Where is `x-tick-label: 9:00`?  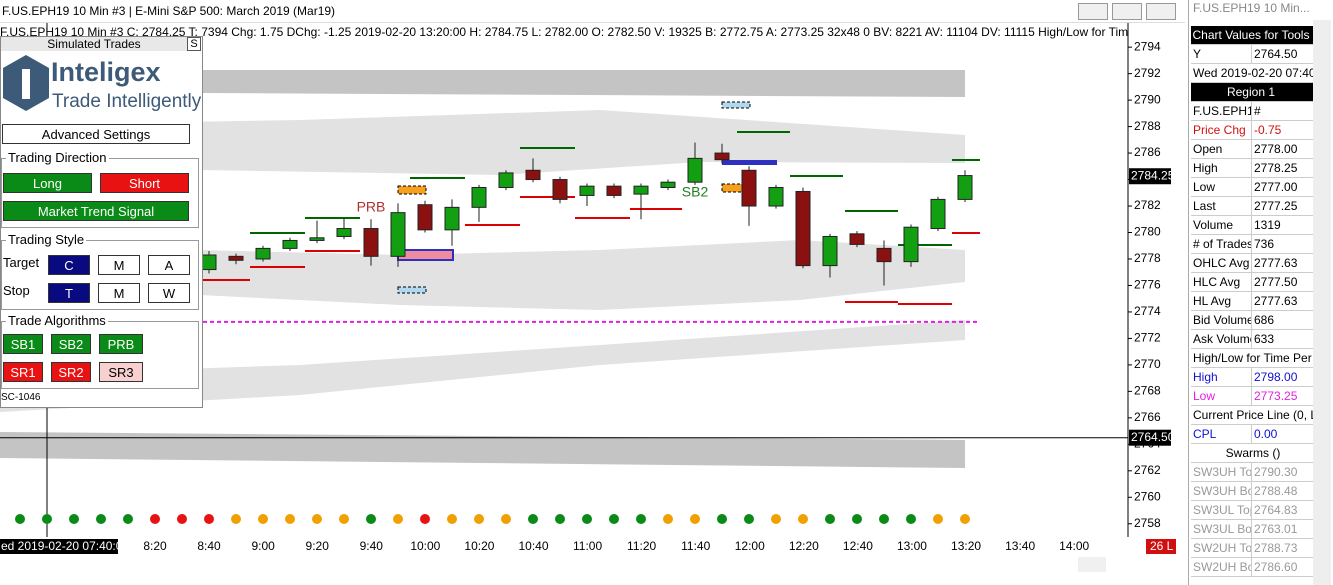
x-tick-label: 9:00 is located at coordinates (263, 546).